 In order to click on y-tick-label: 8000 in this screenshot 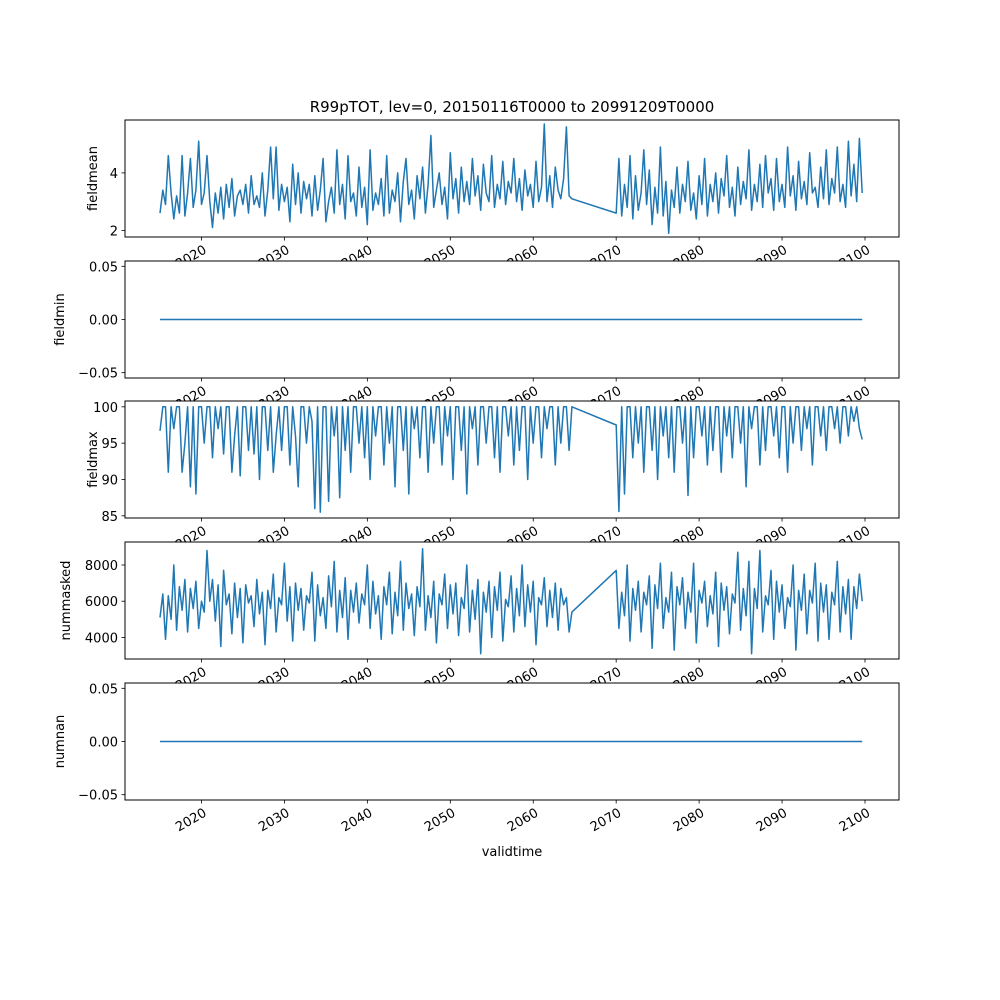, I will do `click(101, 566)`.